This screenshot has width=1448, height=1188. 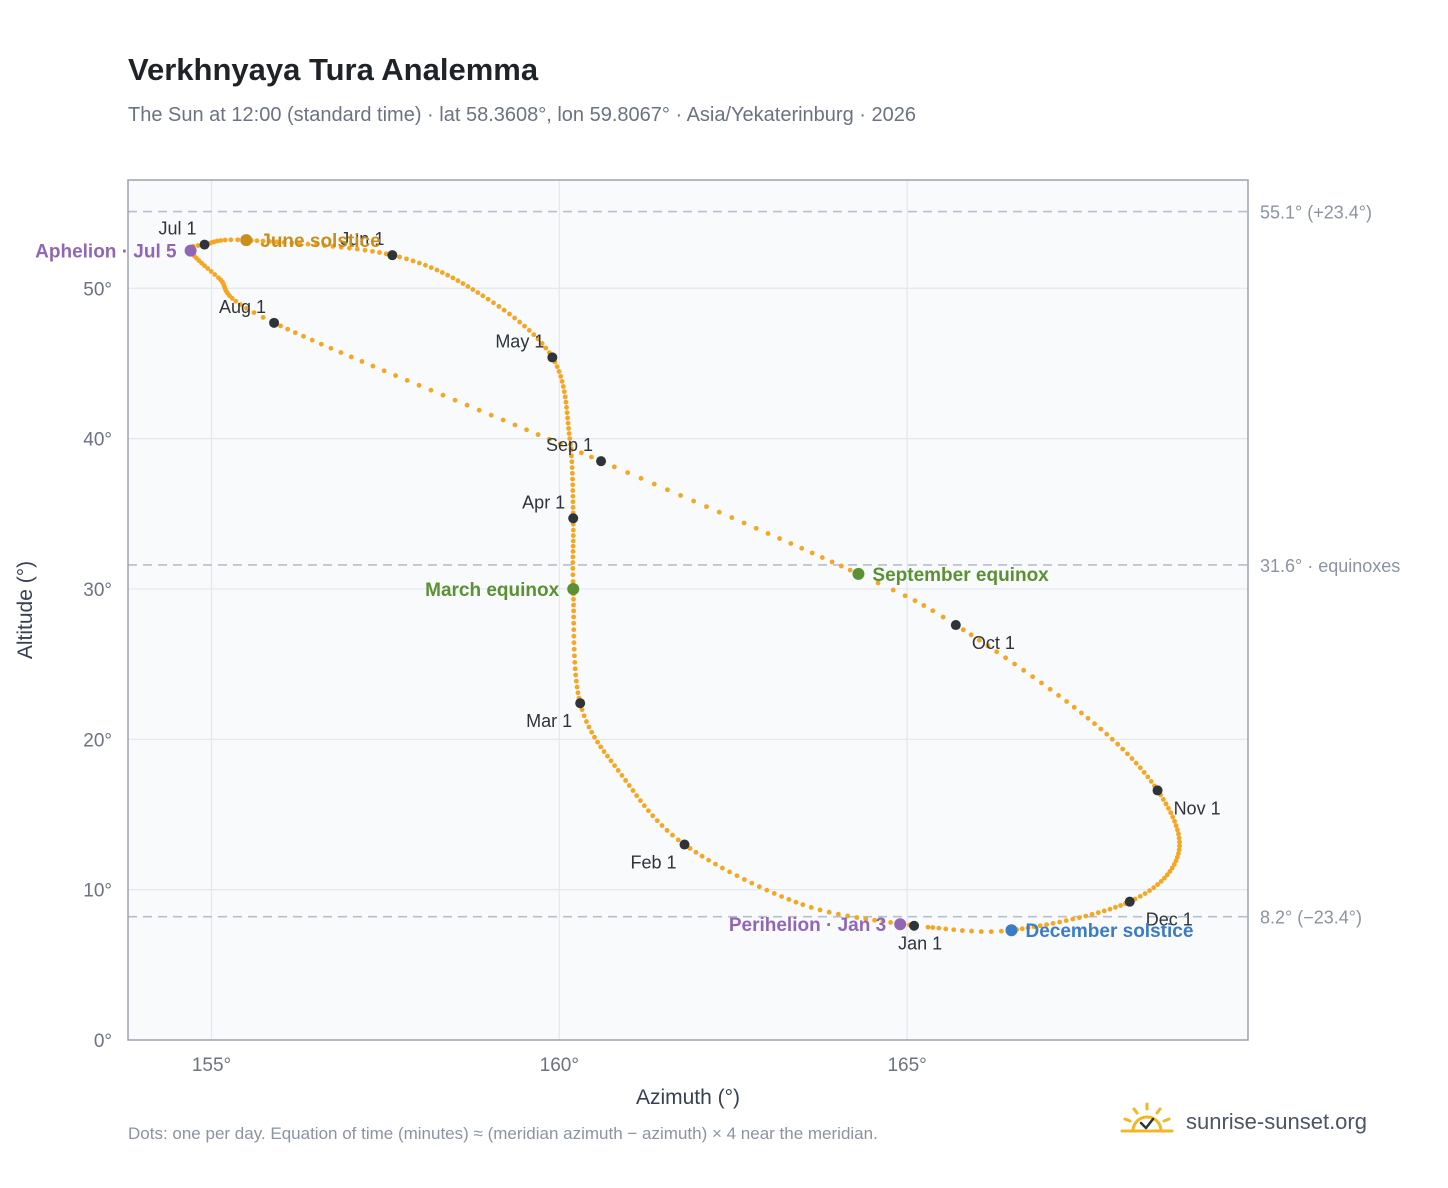 What do you see at coordinates (543, 502) in the screenshot?
I see `month-marker-label: Apr 1` at bounding box center [543, 502].